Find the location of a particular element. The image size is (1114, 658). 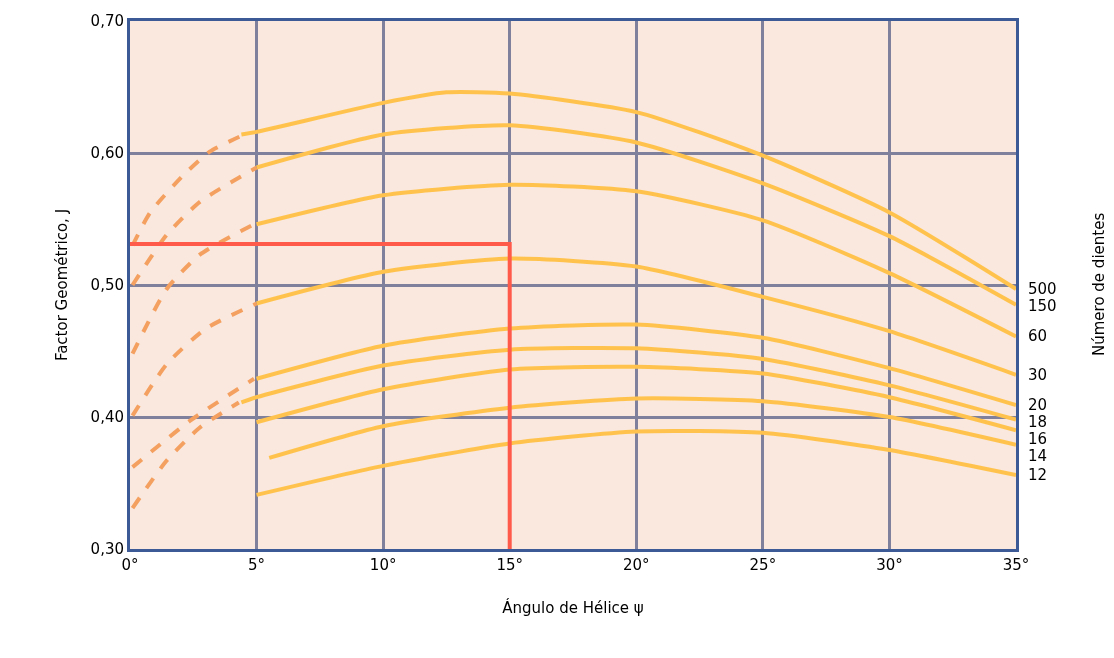

series-label: 500 is located at coordinates (1042, 289).